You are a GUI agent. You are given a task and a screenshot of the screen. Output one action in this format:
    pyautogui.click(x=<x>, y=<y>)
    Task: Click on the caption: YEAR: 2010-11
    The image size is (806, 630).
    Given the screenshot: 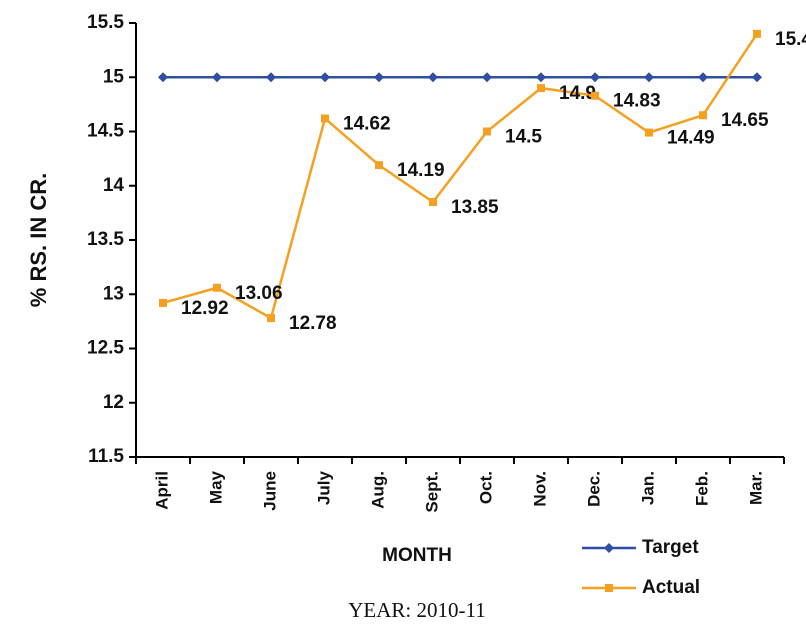 What is the action you would take?
    pyautogui.click(x=416, y=610)
    